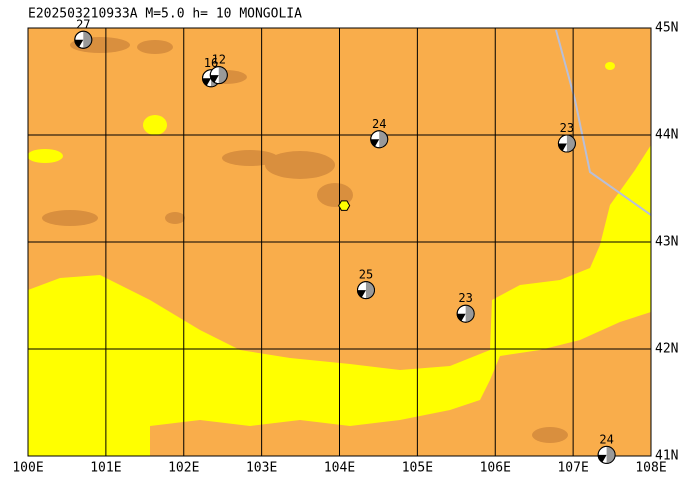  Describe the element at coordinates (211, 63) in the screenshot. I see `event-label: 16` at that location.